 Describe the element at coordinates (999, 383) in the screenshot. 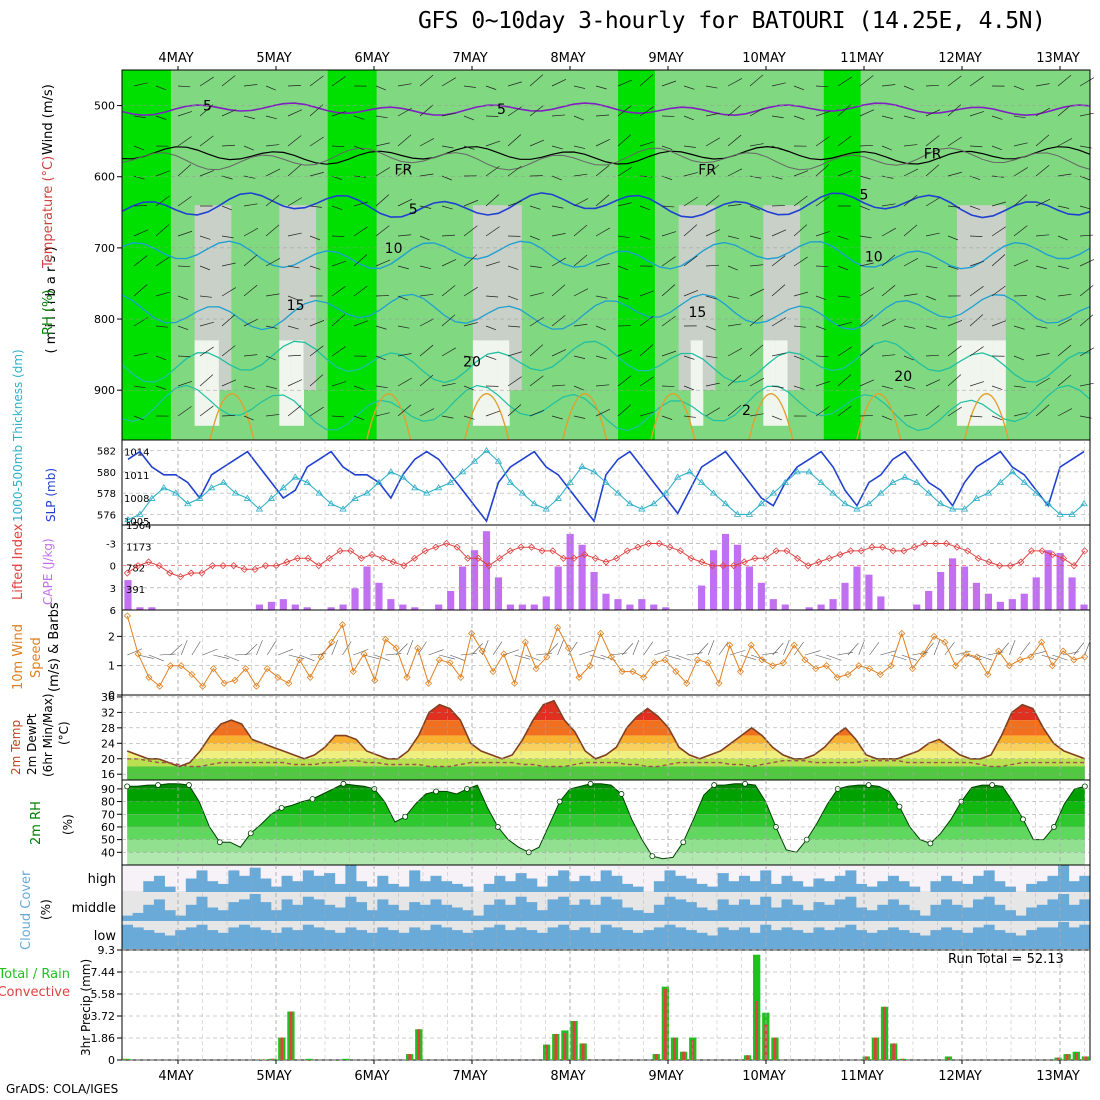

I see `rh-column-verydry` at that location.